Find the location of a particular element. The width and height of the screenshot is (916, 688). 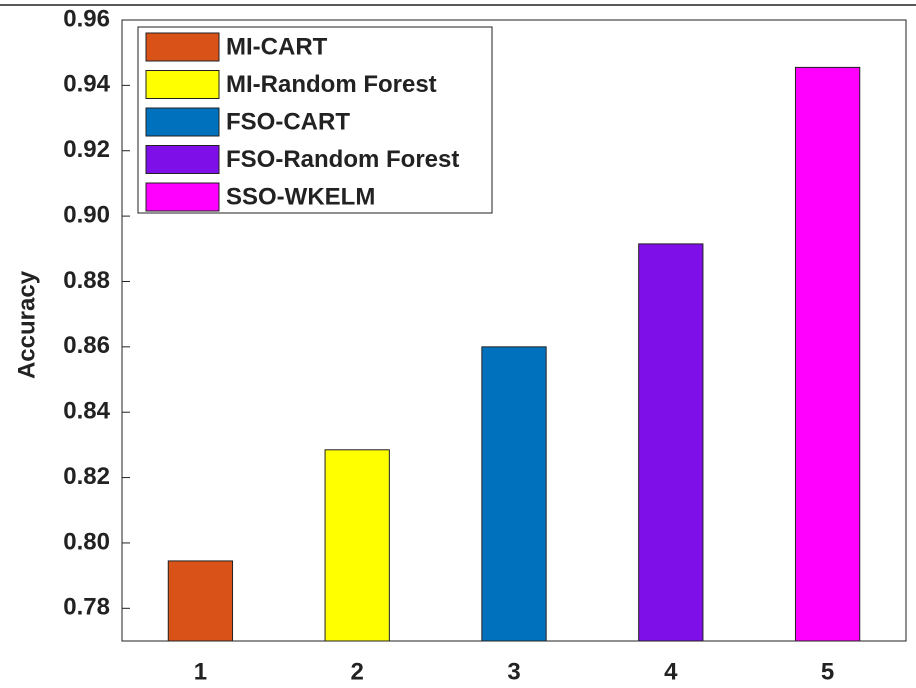

y-tick-label: 0.90 is located at coordinates (86, 214).